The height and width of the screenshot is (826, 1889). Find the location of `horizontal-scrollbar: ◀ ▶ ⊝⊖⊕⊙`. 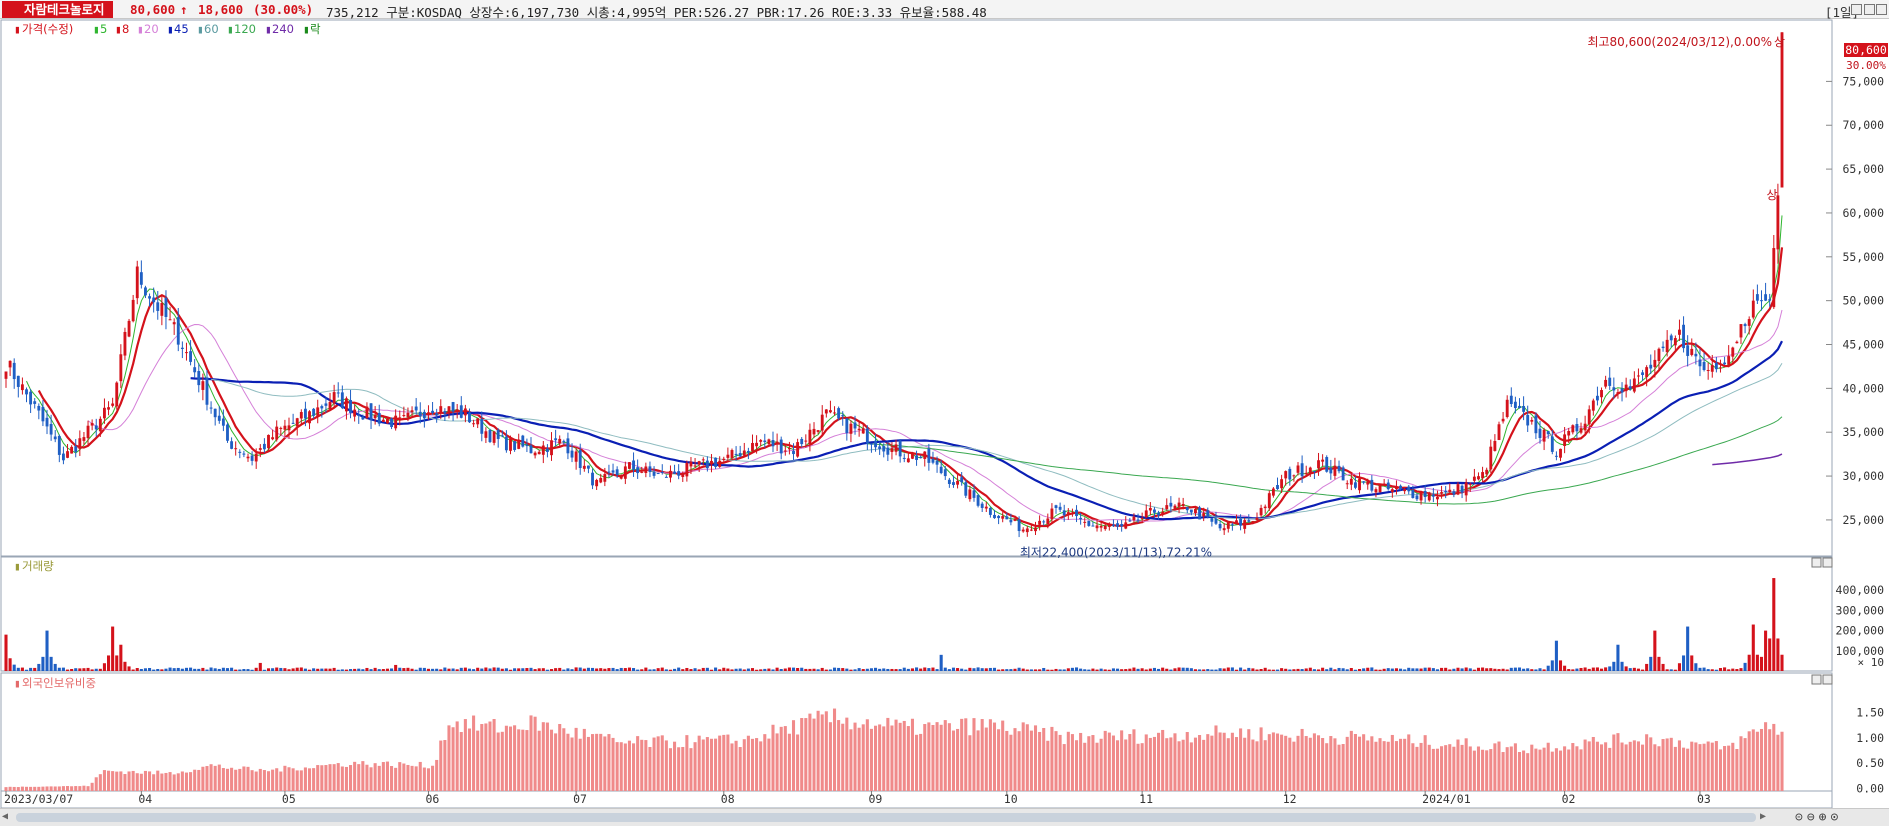

horizontal-scrollbar: ◀ ▶ ⊝⊖⊕⊙ is located at coordinates (944, 817).